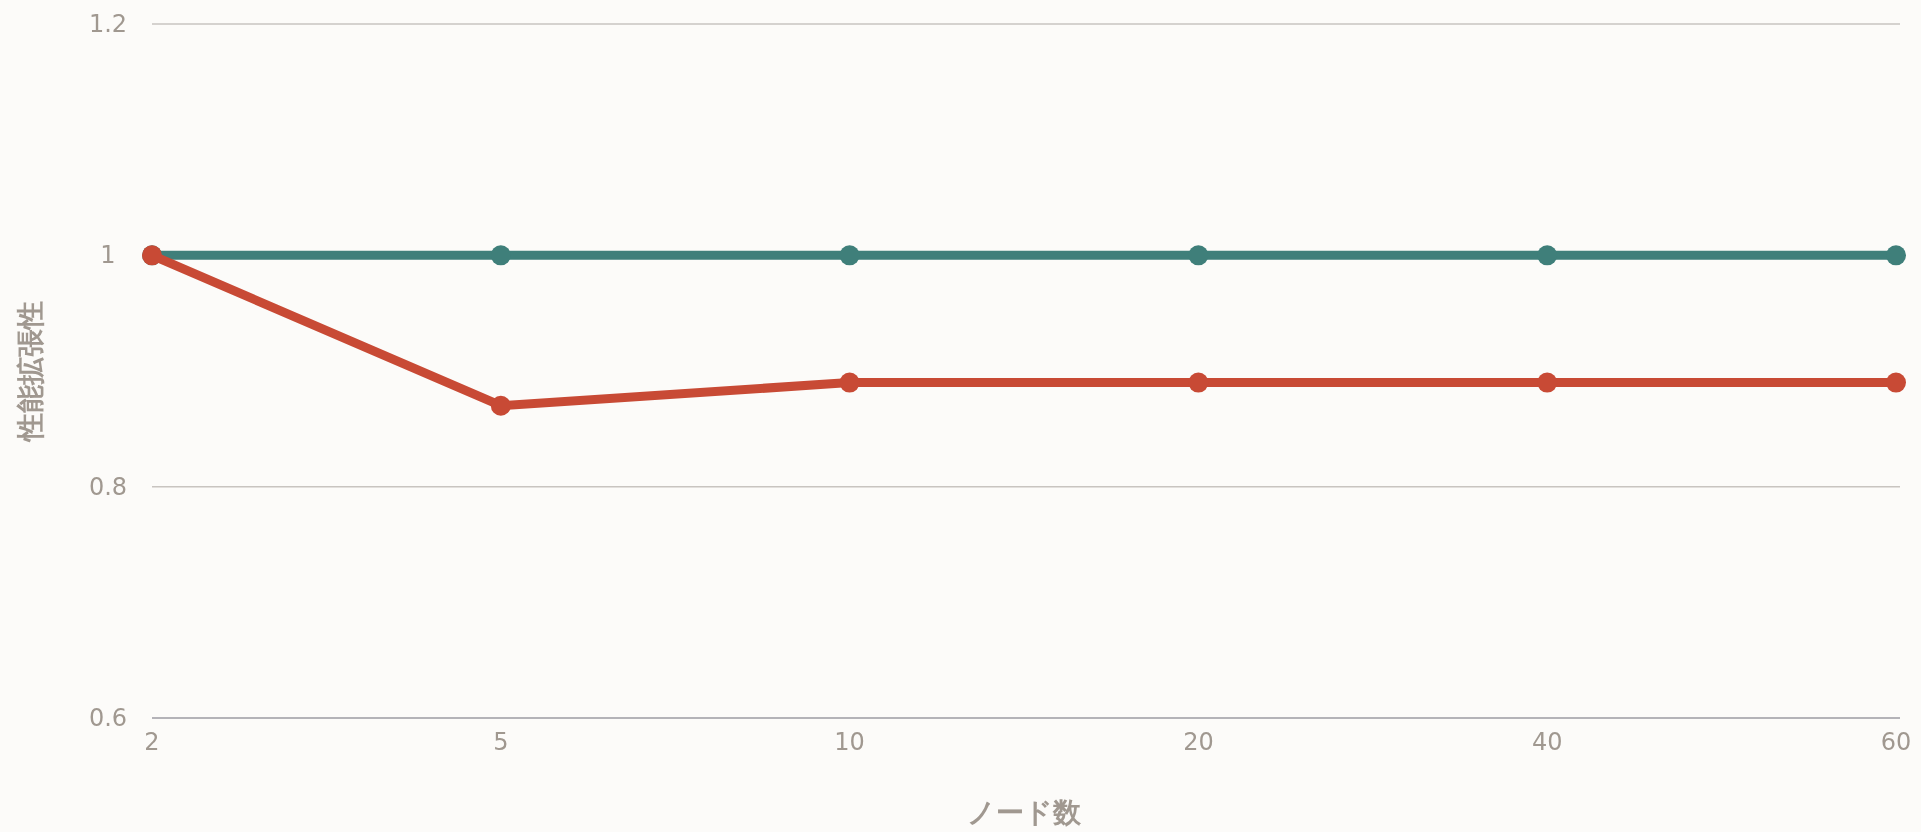 This screenshot has width=1921, height=832. What do you see at coordinates (501, 742) in the screenshot?
I see `x-tick-label: 5` at bounding box center [501, 742].